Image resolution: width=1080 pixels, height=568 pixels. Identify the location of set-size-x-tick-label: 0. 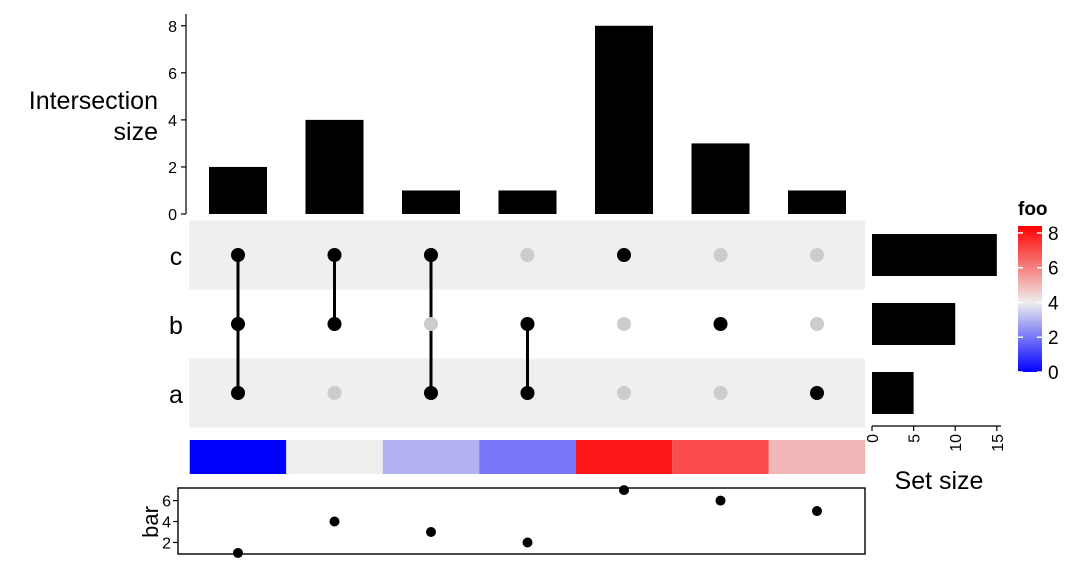
(873, 438).